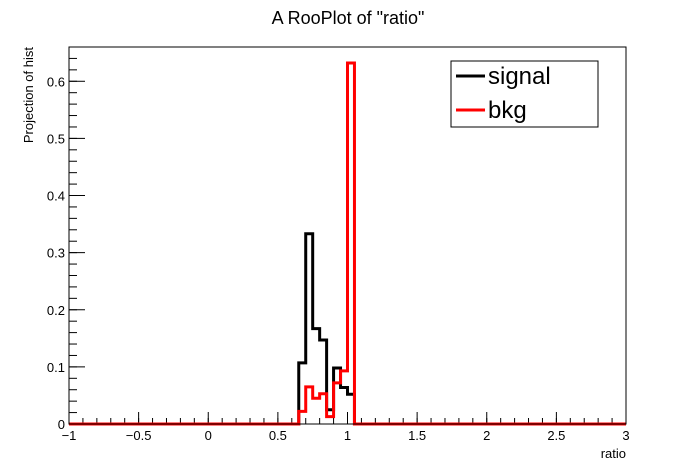  Describe the element at coordinates (56, 367) in the screenshot. I see `y-tick-label: 0.1` at that location.